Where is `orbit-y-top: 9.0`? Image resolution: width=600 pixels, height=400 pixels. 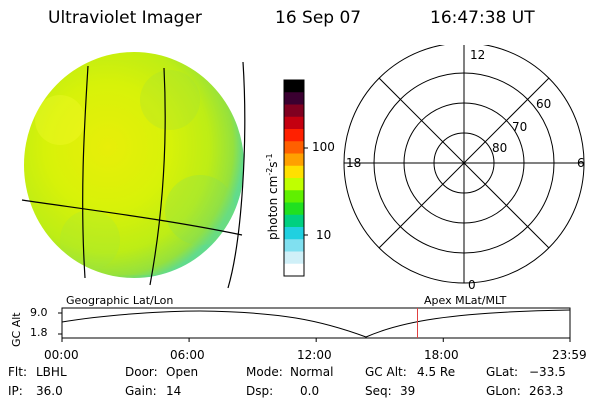
orbit-y-top: 9.0 is located at coordinates (39, 312).